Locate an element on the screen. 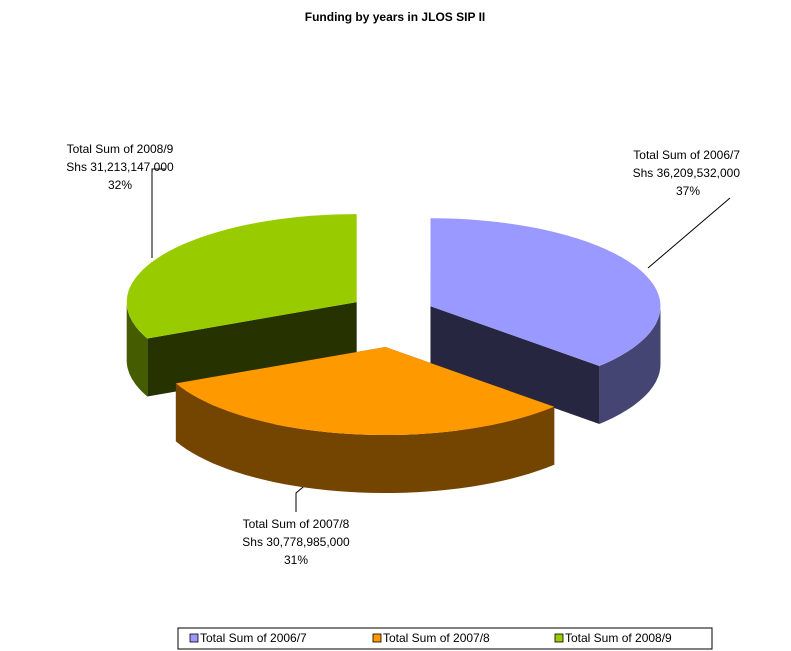 The image size is (791, 651). legend-label: Total Sum of 2006/7 is located at coordinates (253, 638).